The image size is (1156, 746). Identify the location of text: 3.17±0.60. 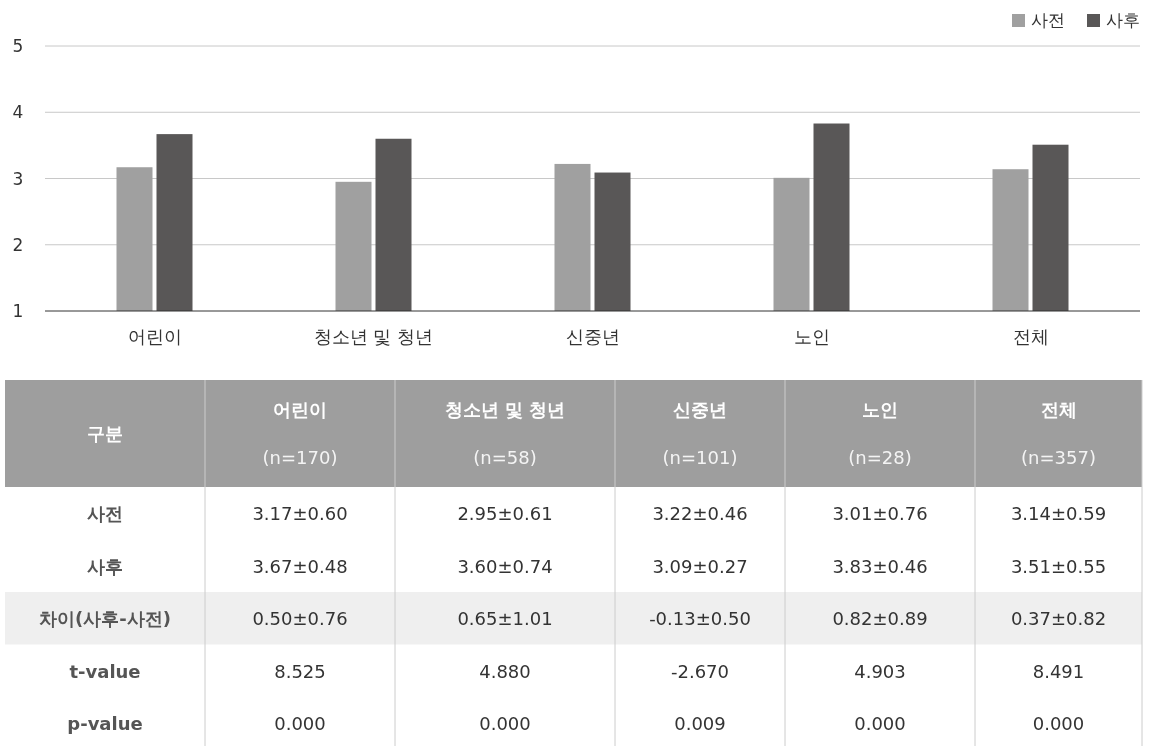
(300, 514).